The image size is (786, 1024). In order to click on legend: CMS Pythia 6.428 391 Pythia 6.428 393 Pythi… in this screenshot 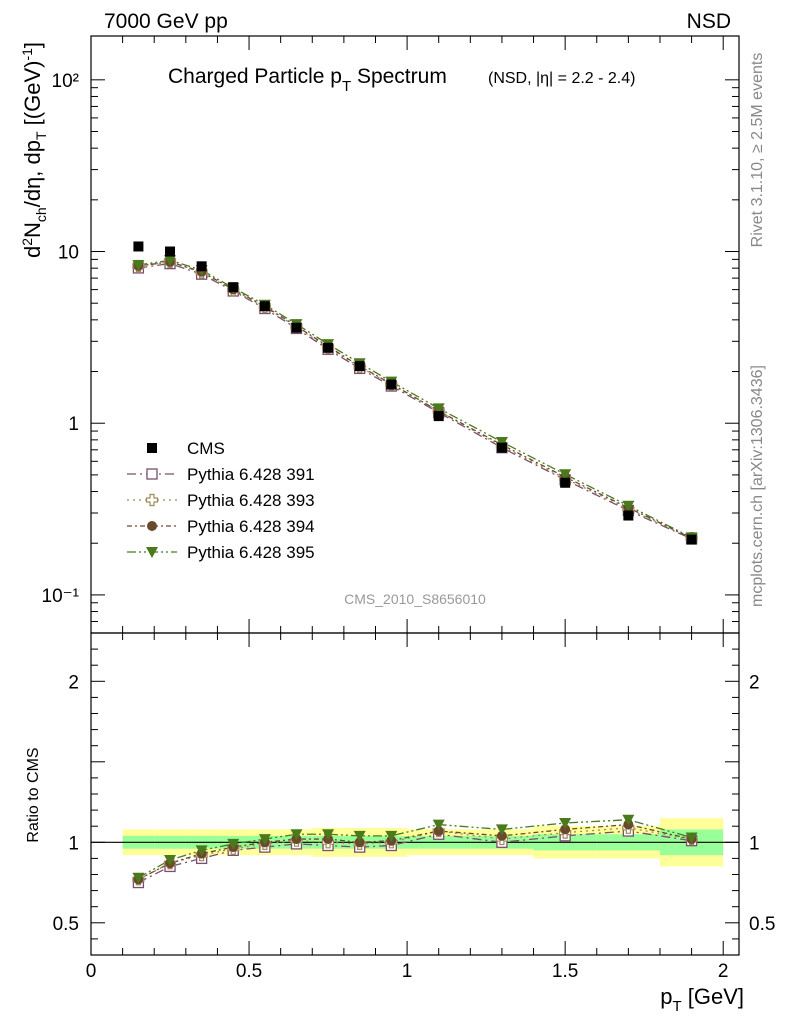, I will do `click(221, 500)`.